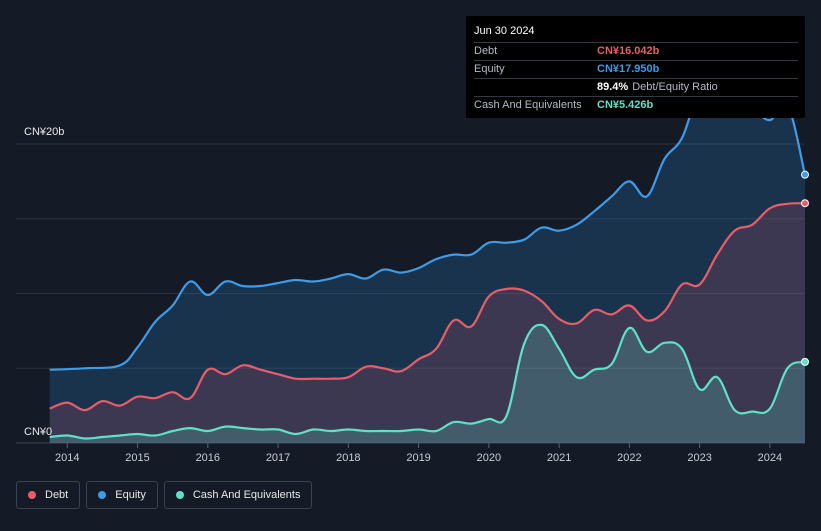 The height and width of the screenshot is (531, 821). What do you see at coordinates (628, 69) in the screenshot?
I see `tooltip-equity-value: CN¥17.950b` at bounding box center [628, 69].